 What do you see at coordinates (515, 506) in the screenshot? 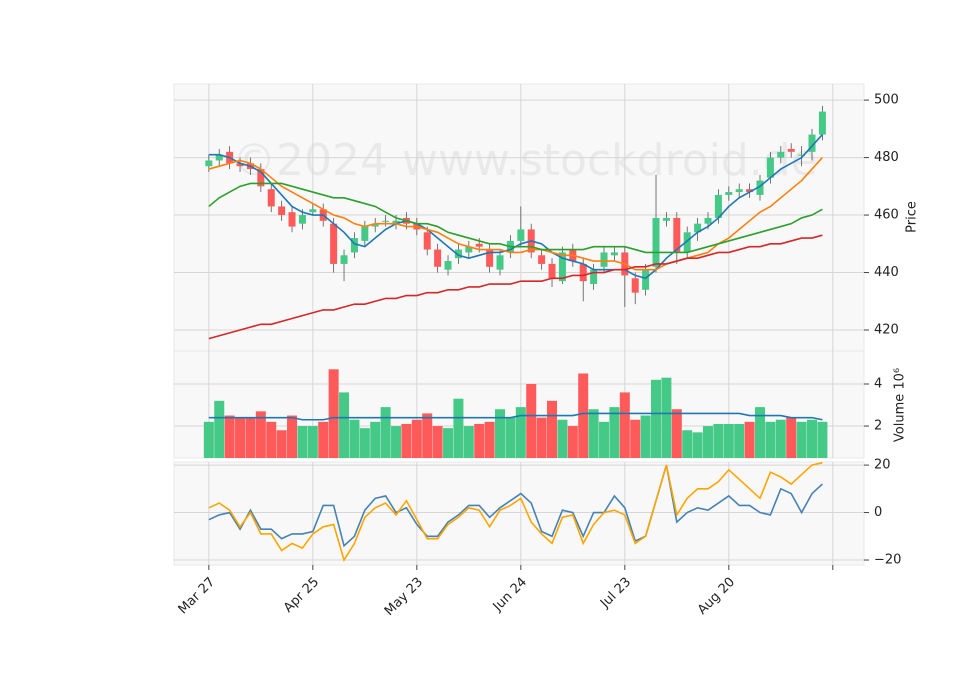
I see `oscillator-line` at bounding box center [515, 506].